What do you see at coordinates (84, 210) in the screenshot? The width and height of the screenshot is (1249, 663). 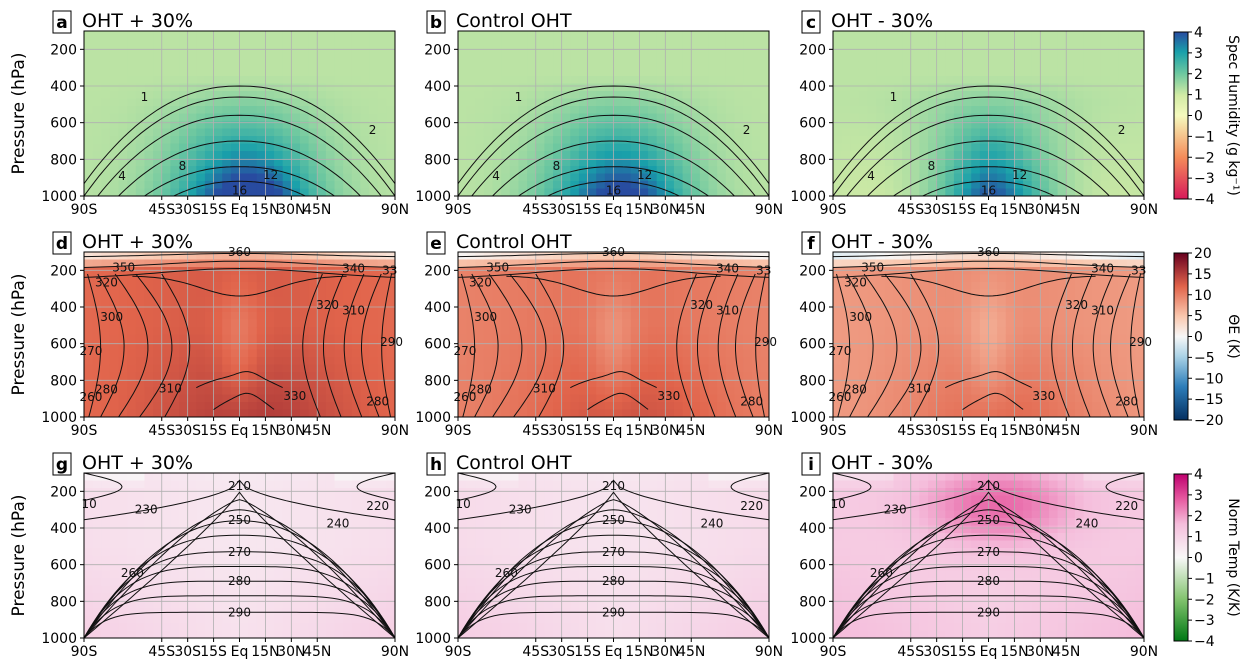 I see `x-tick-label: 90S` at bounding box center [84, 210].